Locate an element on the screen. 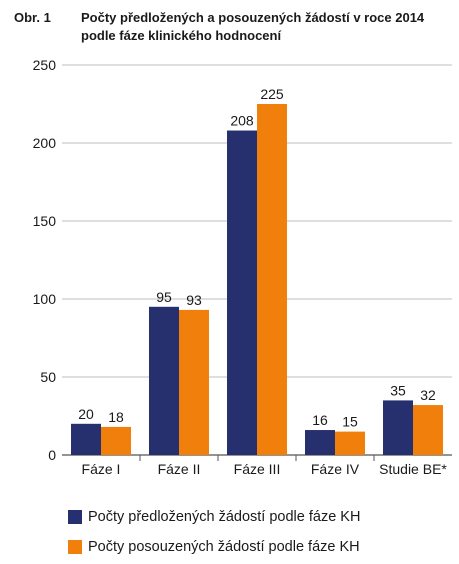  legend-item-series1: Počty předložených žádostí podle fáze KH is located at coordinates (214, 517).